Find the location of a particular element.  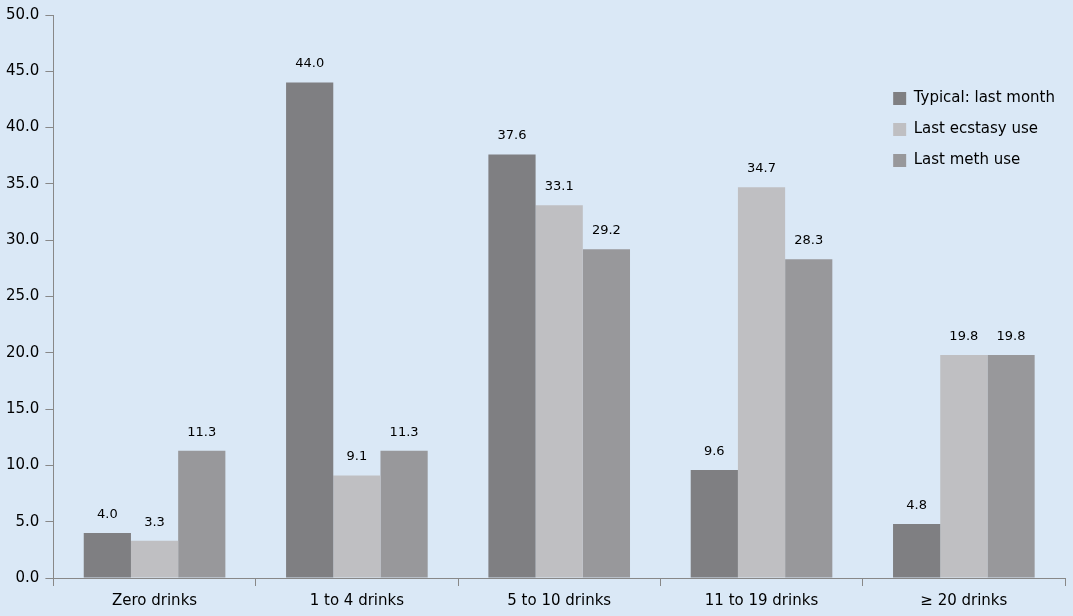

y-tick-label: 20.0 is located at coordinates (22, 351).